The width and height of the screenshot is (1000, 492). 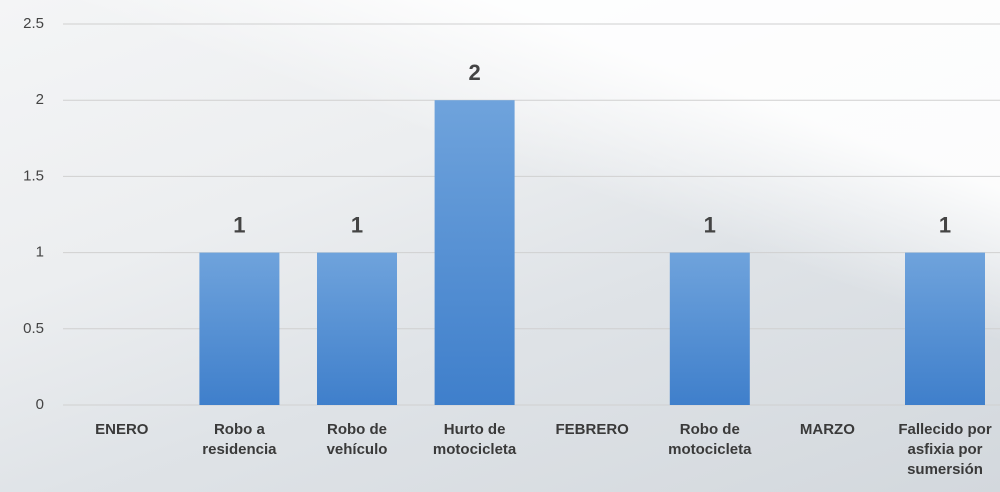 I want to click on x-tick-label: Hurto de motocicleta, so click(x=474, y=439).